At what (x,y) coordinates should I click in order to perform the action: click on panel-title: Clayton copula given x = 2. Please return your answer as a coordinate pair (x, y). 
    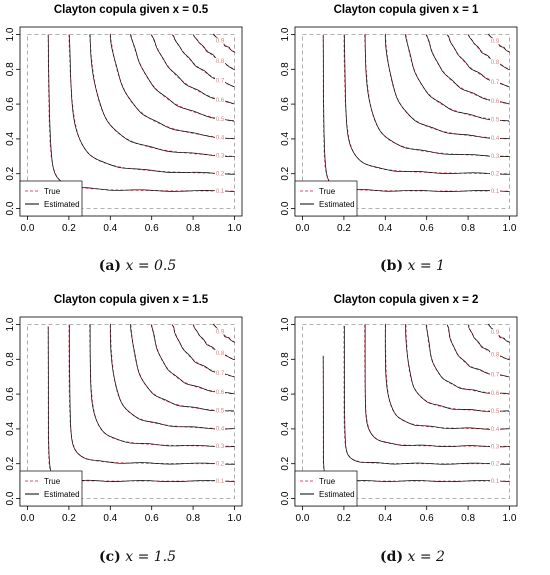
    Looking at the image, I should click on (406, 300).